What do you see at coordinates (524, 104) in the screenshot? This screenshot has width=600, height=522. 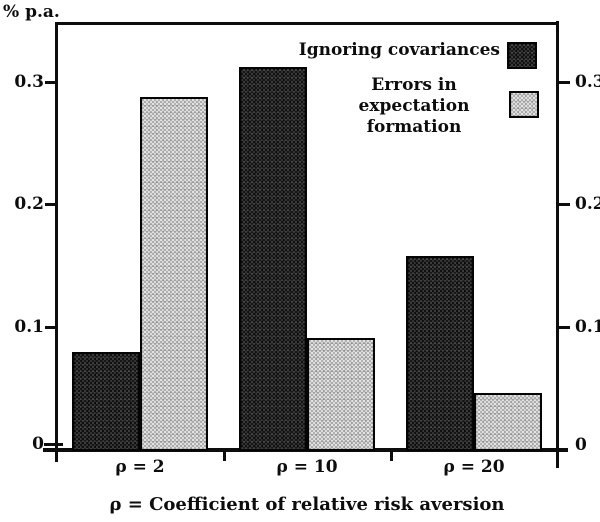 I see `legend-swatch-light-icon` at bounding box center [524, 104].